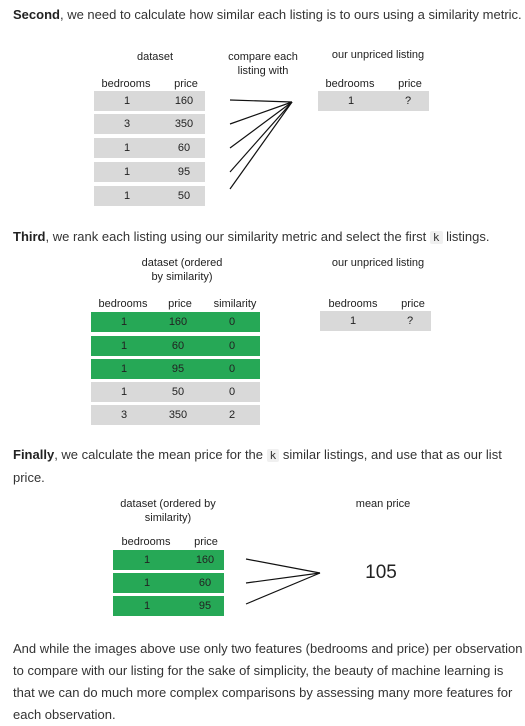 The image size is (525, 726). I want to click on fig1-row: 3 350, so click(149, 124).